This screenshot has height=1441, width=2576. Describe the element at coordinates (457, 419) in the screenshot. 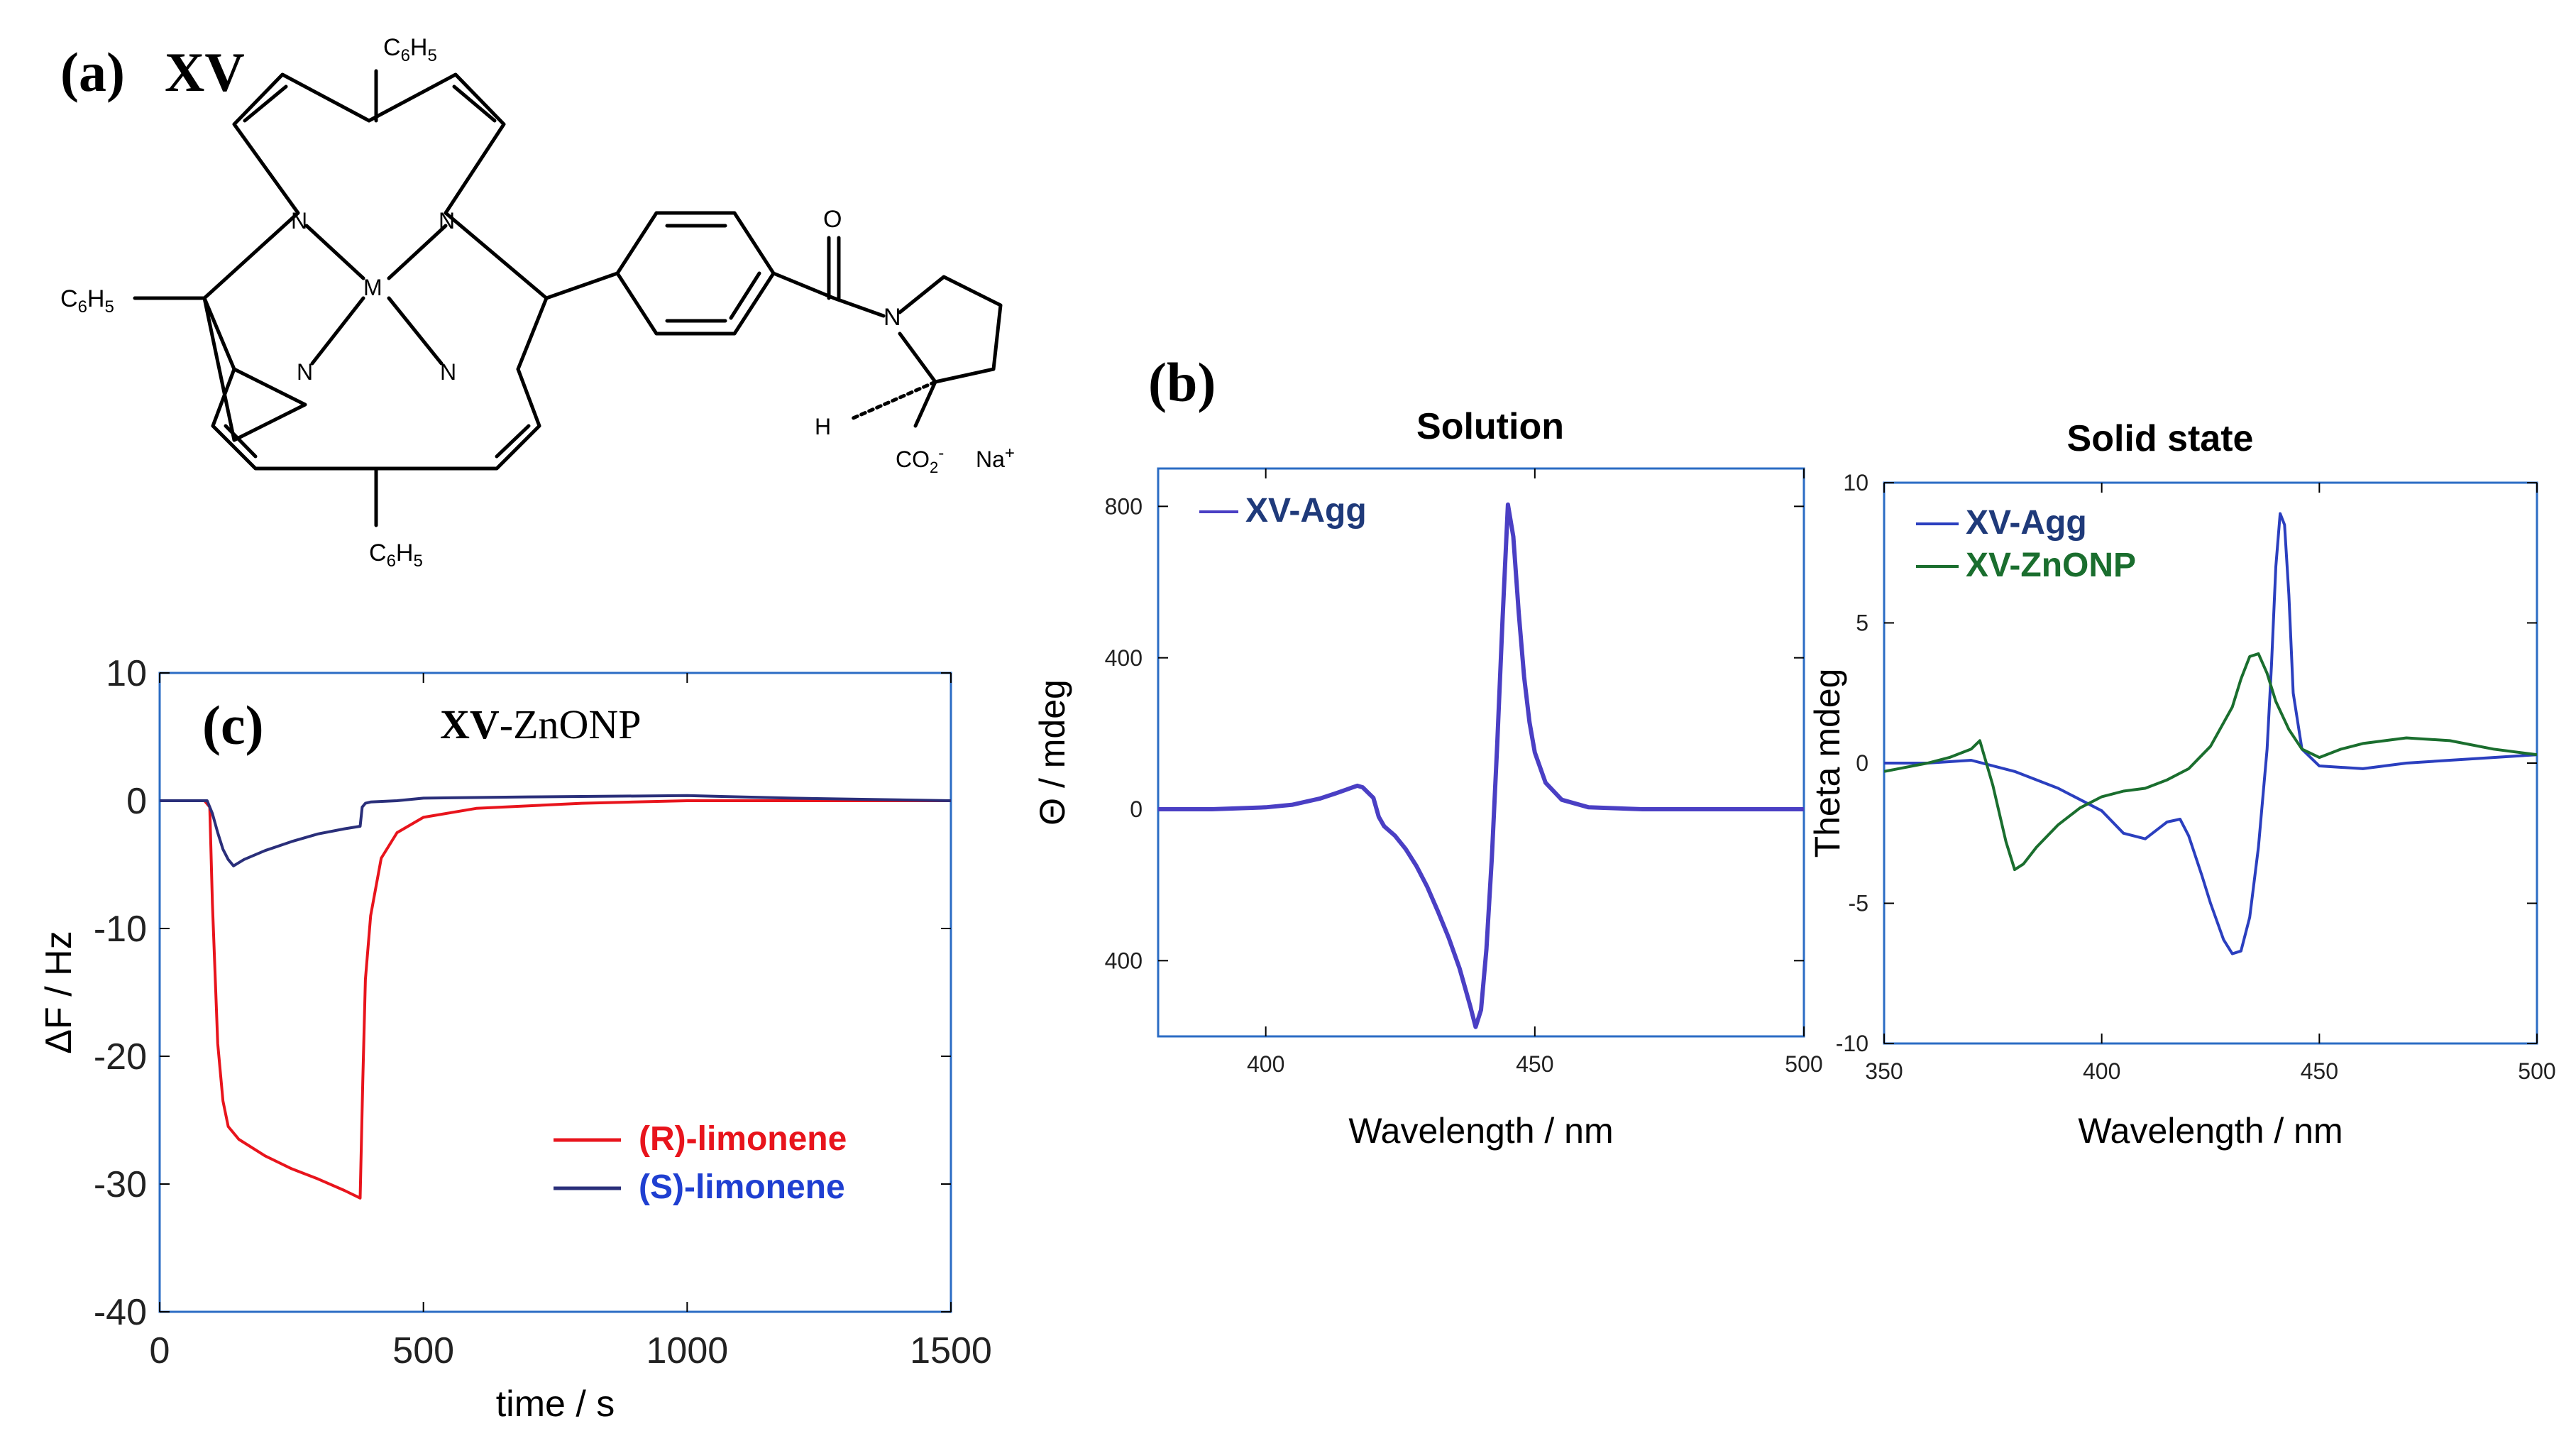

I see `bond-lower-right-pyrrole` at that location.